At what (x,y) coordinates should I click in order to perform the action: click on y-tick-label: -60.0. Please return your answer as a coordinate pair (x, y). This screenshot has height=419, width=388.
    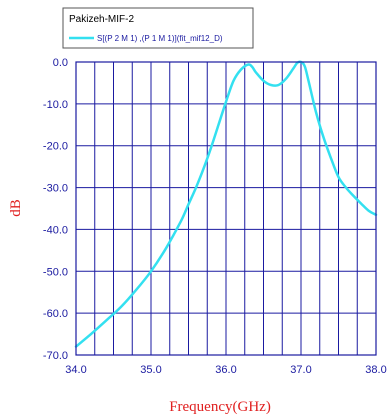
    Looking at the image, I should click on (55, 314).